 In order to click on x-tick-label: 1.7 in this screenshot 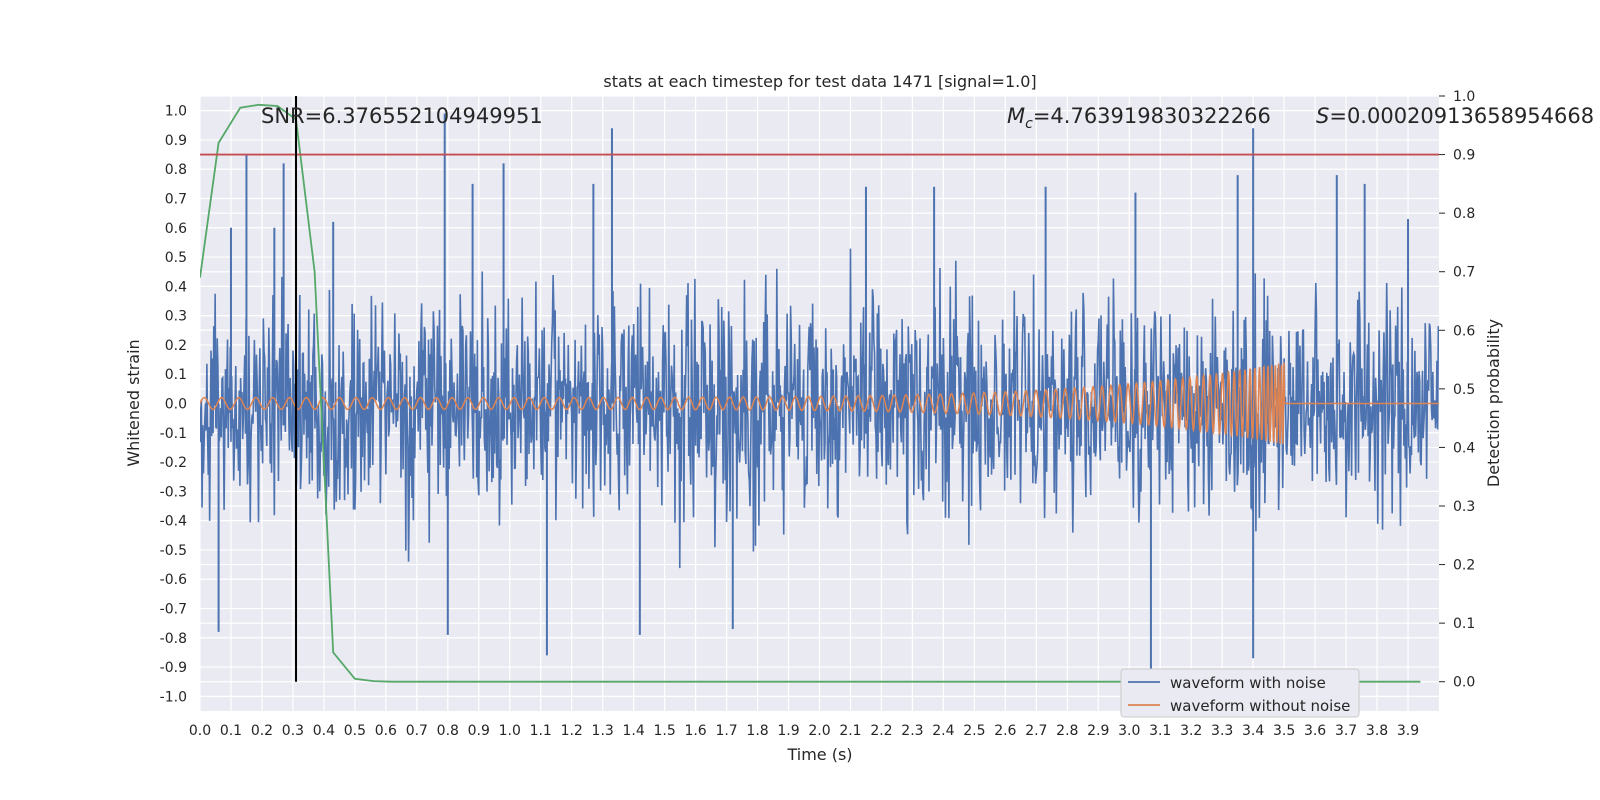, I will do `click(726, 731)`.